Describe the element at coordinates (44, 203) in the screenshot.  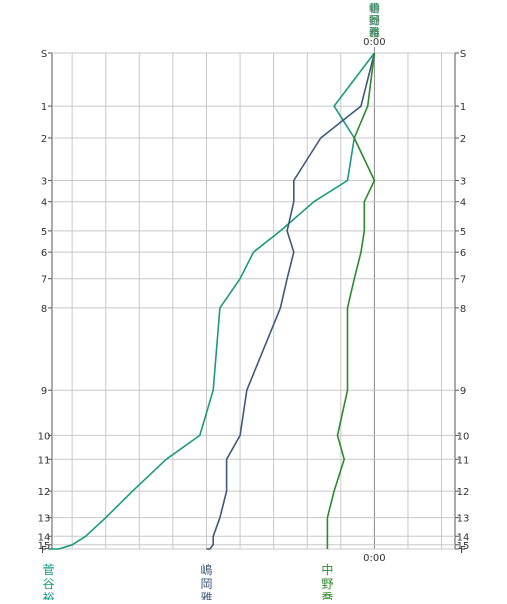
I see `y-tick-label-left: 4` at that location.